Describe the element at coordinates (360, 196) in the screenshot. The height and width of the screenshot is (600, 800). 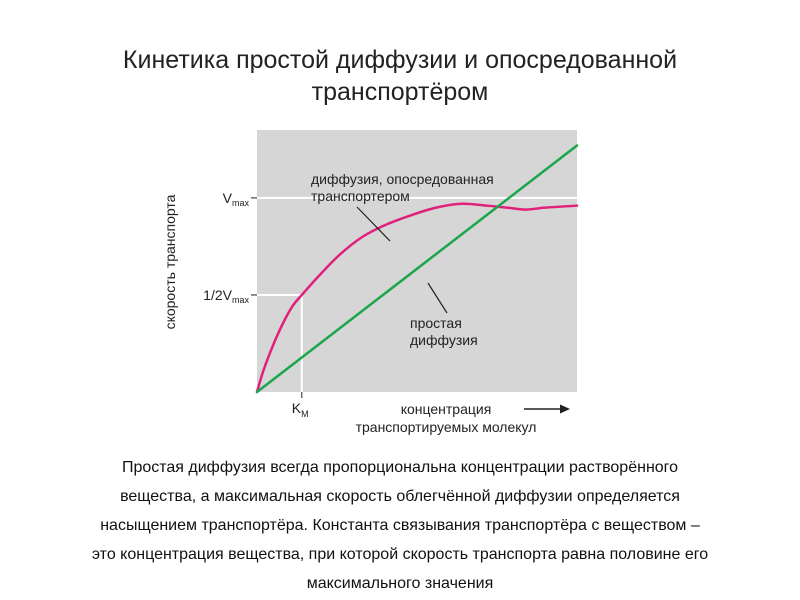
I see `annotation-line: транспортером` at that location.